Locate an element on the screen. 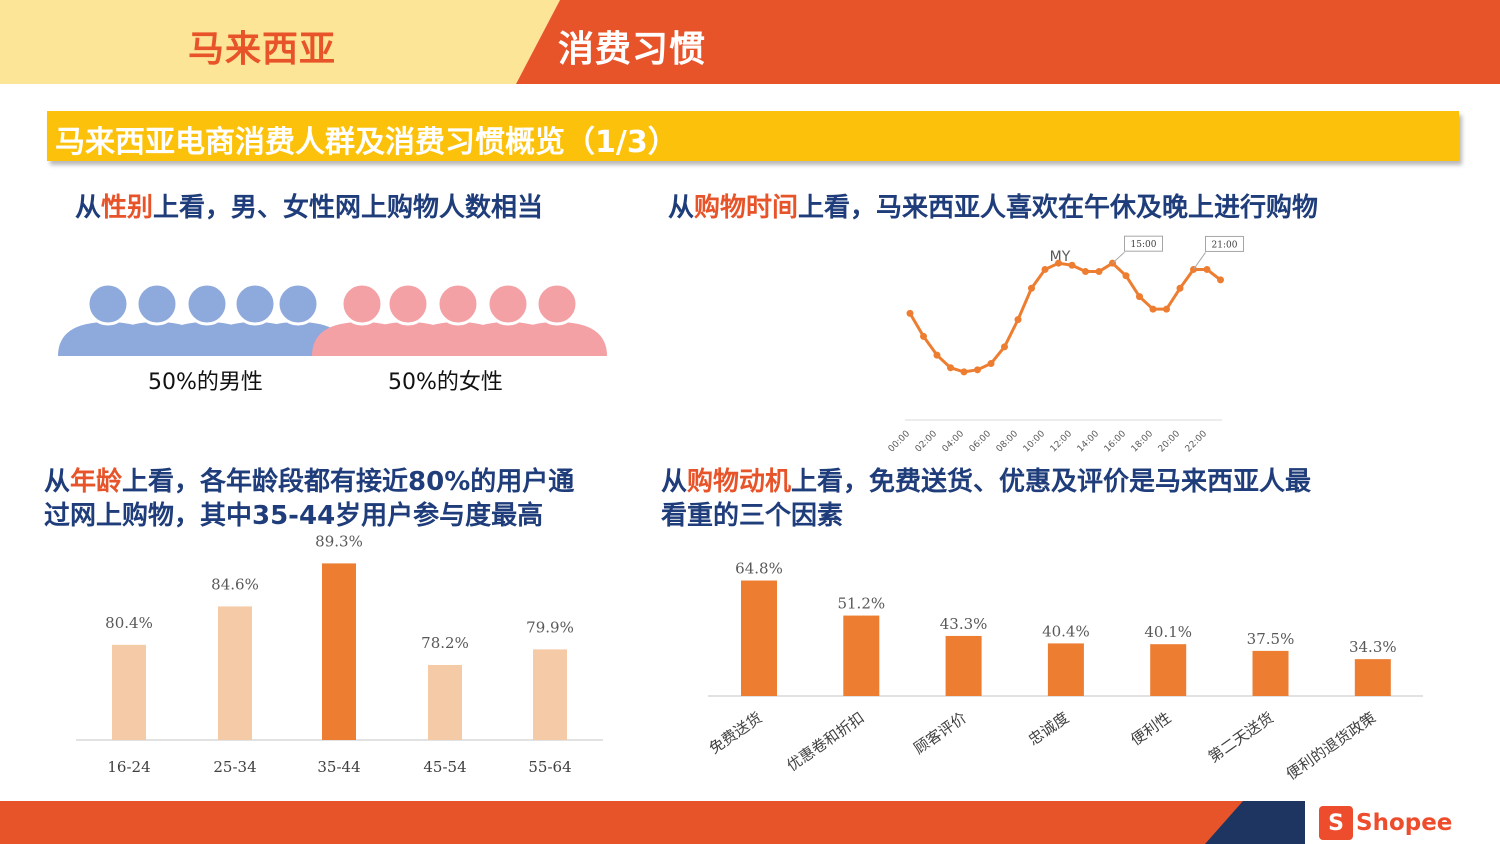 This screenshot has width=1500, height=844. motive-bar-value-label: 64.8% is located at coordinates (759, 569).